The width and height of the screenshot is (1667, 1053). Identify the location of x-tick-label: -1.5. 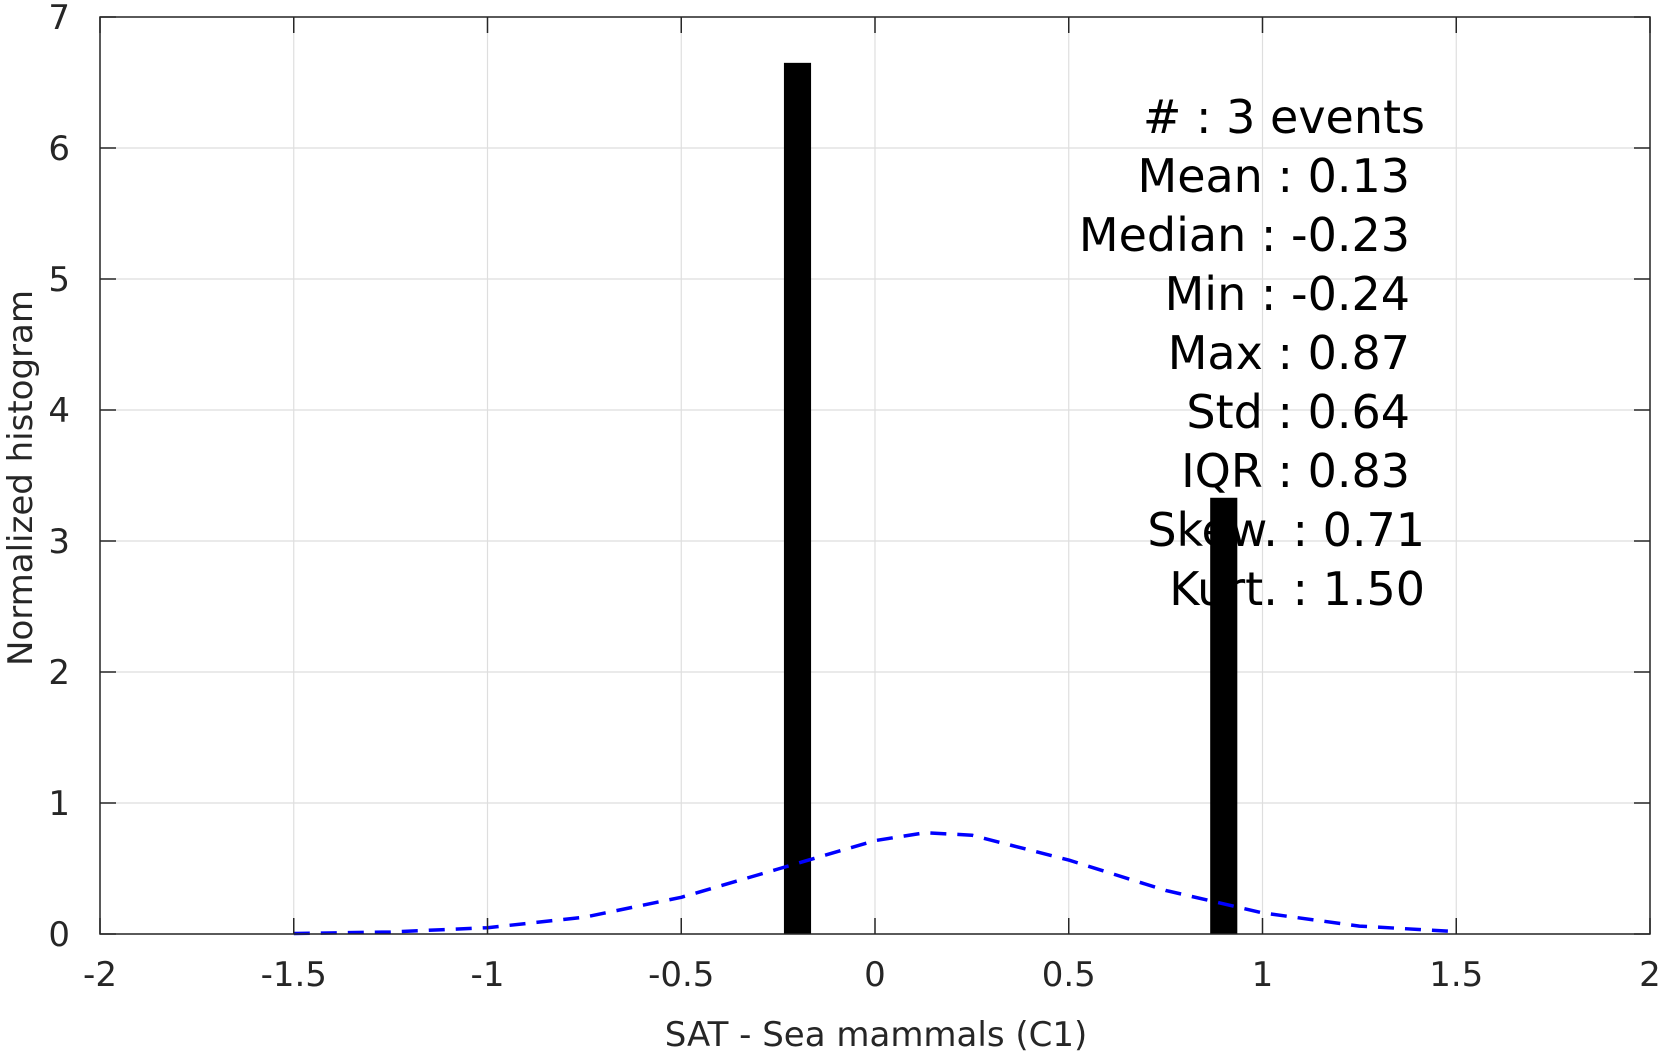
(294, 975).